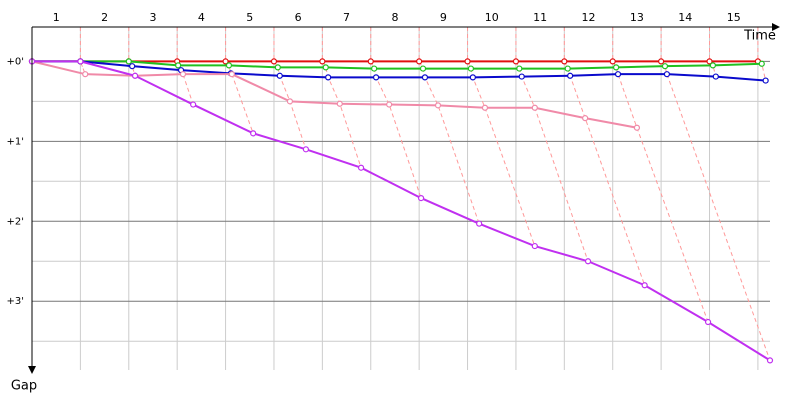  I want to click on y-axis-label: Gap, so click(24, 386).